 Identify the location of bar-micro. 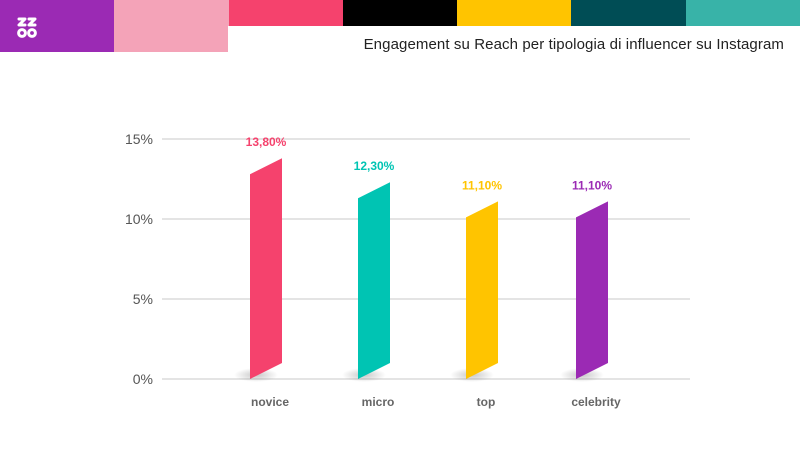
(374, 280).